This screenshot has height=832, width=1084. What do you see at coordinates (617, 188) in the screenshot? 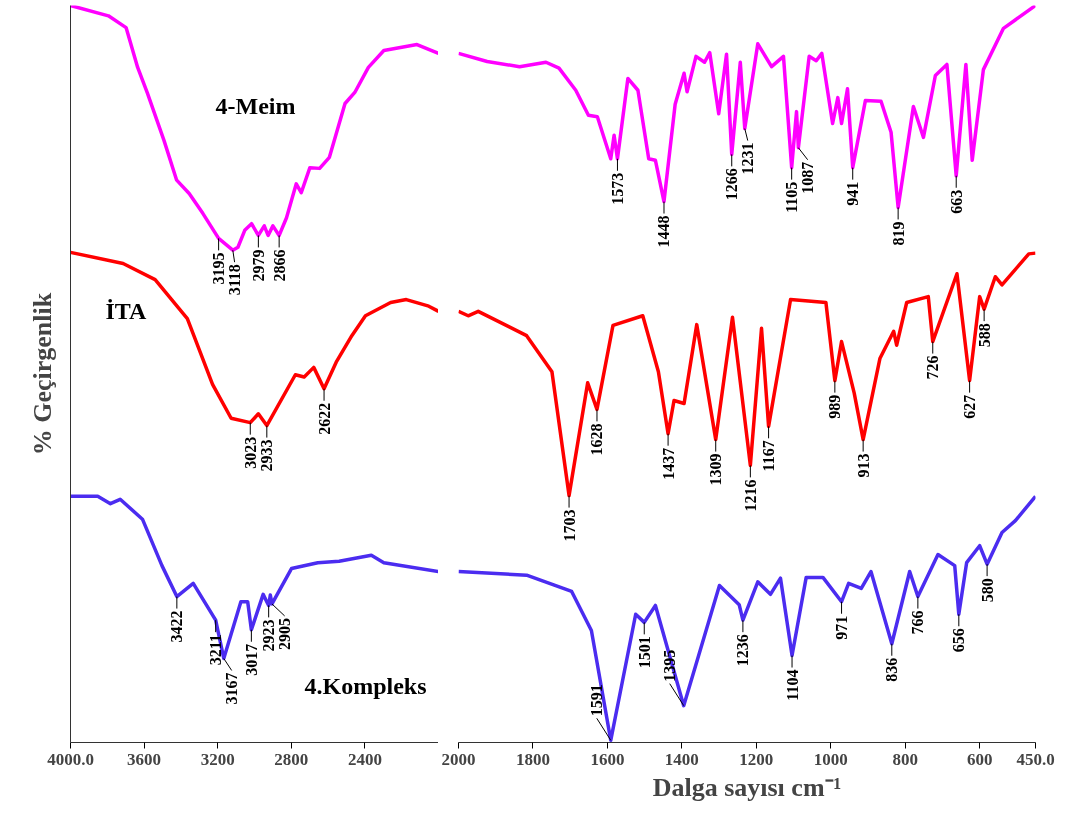
I see `annotation: 1573` at bounding box center [617, 188].